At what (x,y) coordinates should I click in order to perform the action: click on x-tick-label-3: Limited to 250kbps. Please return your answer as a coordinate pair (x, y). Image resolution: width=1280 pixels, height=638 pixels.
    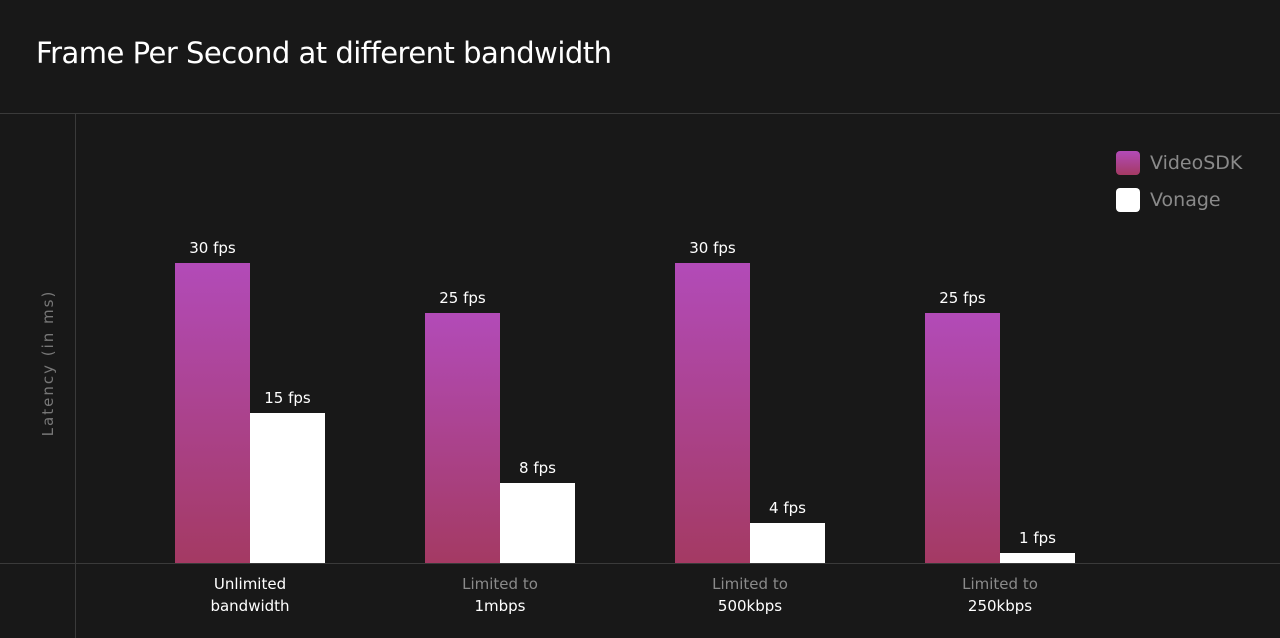
    Looking at the image, I should click on (1000, 595).